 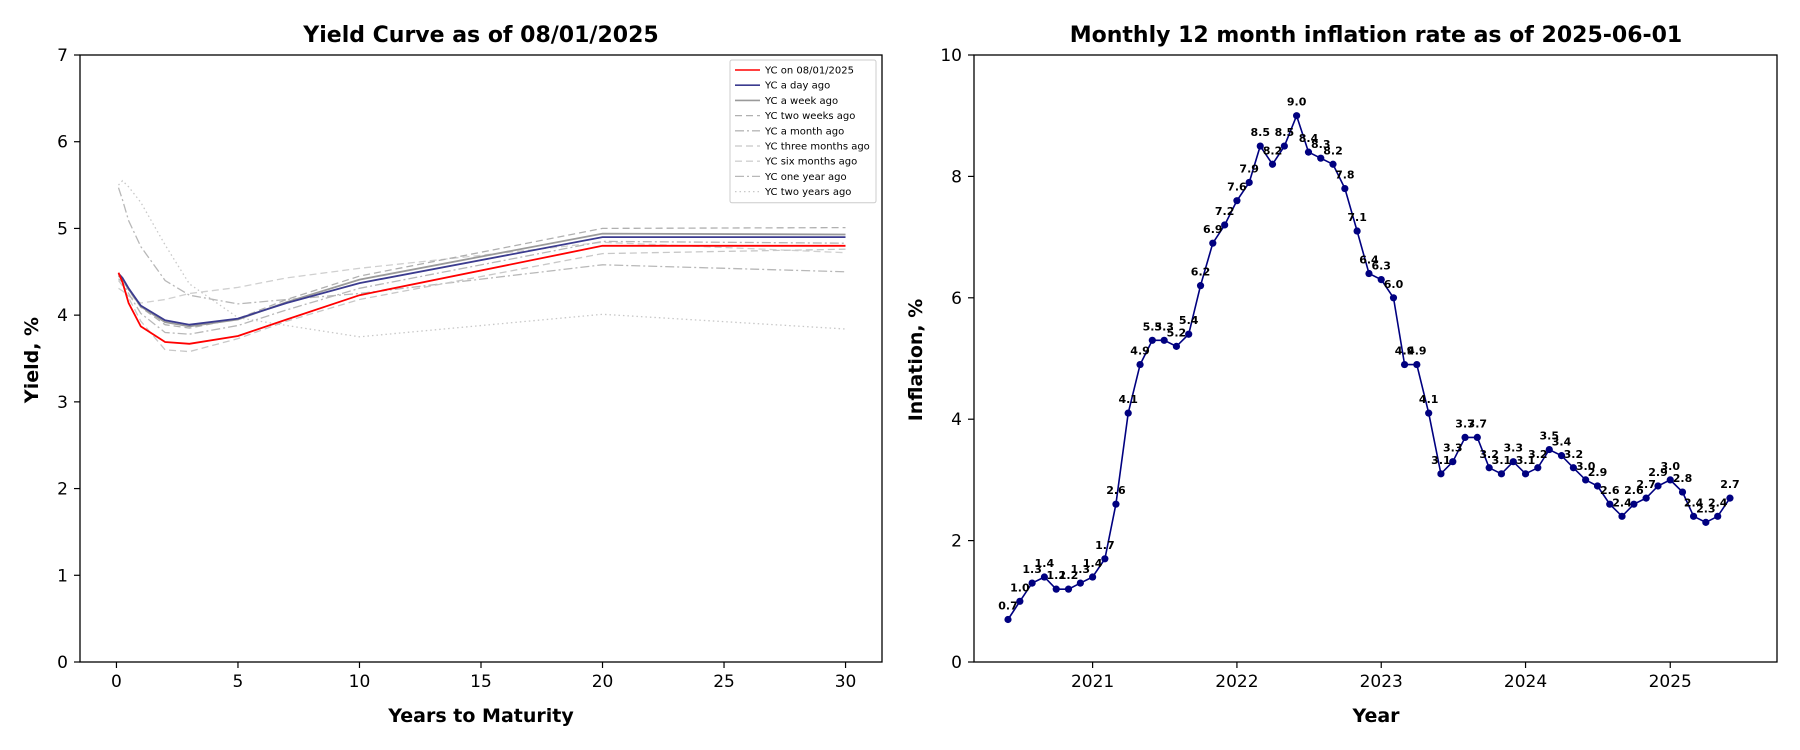 I want to click on legend-label: YC a day ago, so click(x=797, y=86).